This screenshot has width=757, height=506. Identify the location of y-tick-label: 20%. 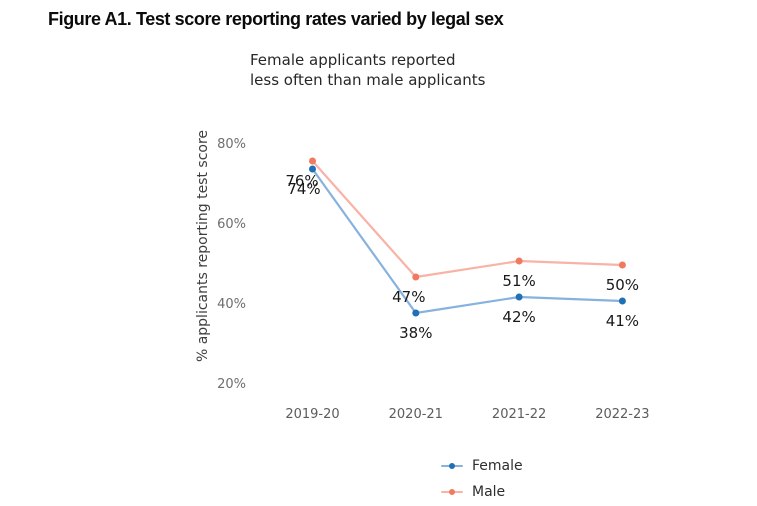
(231, 384).